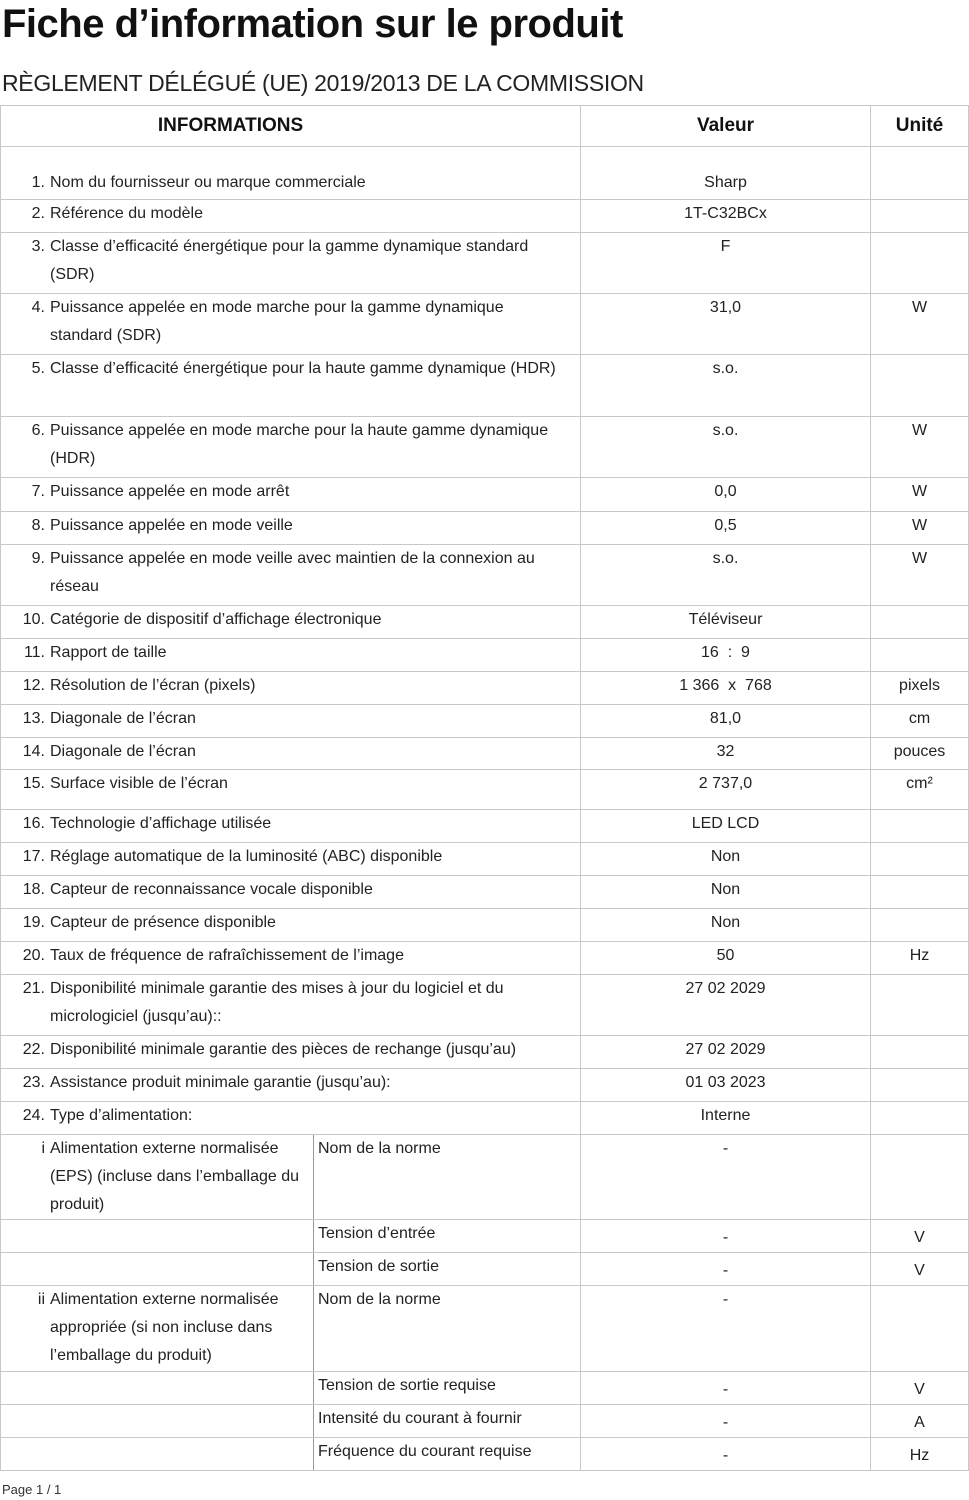 This screenshot has height=1500, width=969. What do you see at coordinates (484, 1269) in the screenshot?
I see `sub-table-row: Tension de sortie - V` at bounding box center [484, 1269].